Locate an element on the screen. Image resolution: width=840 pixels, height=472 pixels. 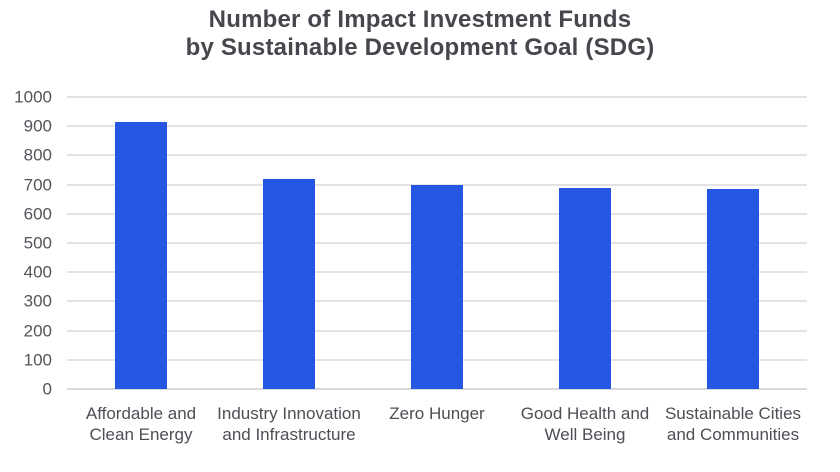
y-tick-label-500: 500 is located at coordinates (37, 243).